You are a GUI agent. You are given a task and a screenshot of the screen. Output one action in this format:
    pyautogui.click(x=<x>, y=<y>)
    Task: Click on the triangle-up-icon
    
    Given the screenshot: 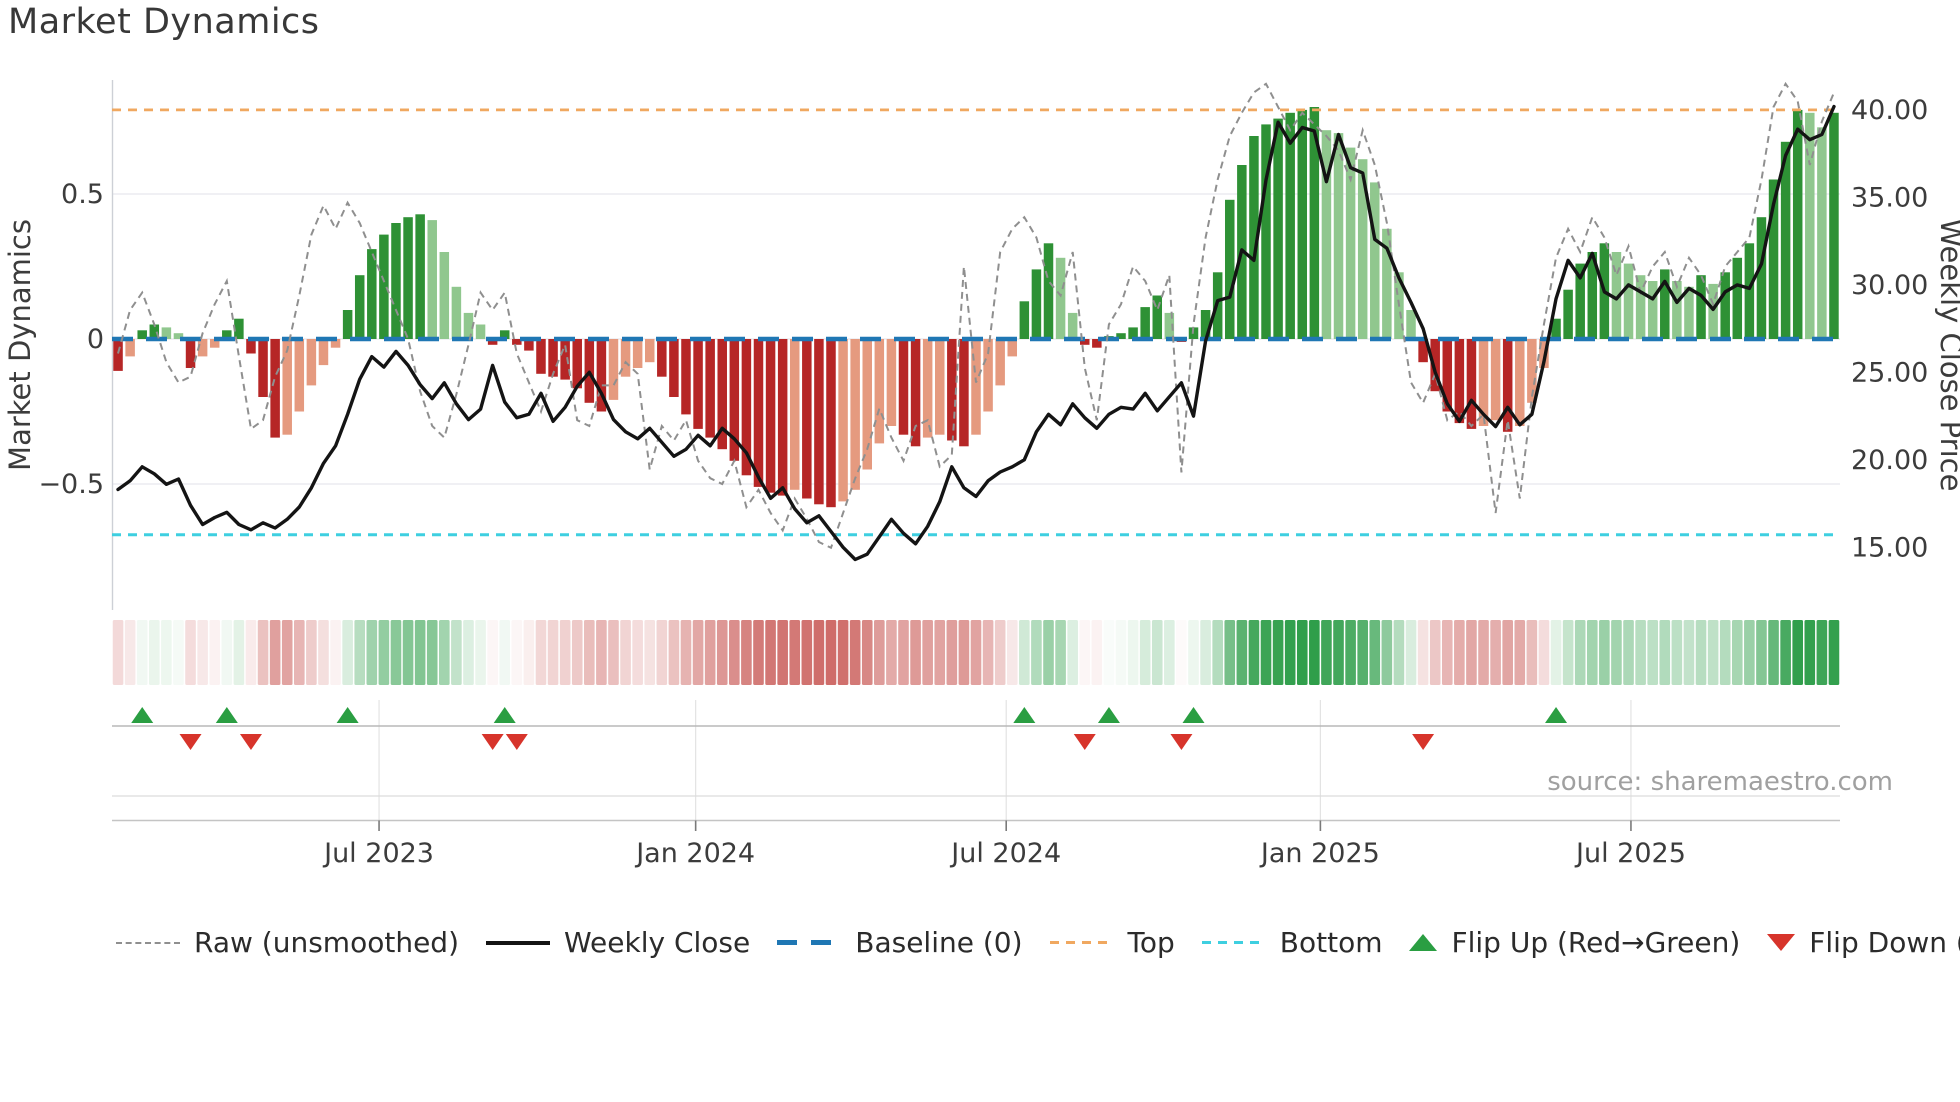 What is the action you would take?
    pyautogui.click(x=1423, y=942)
    